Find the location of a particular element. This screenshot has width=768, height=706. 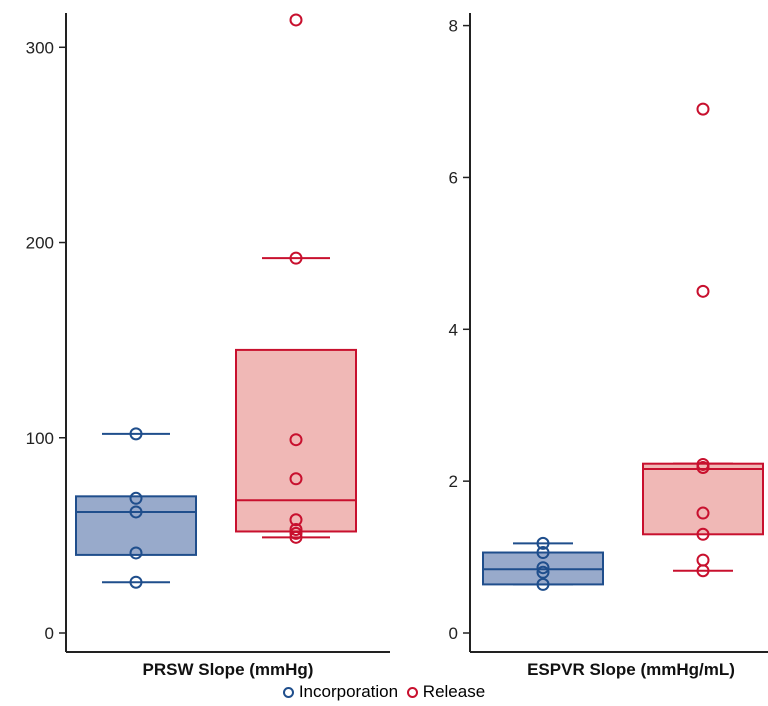

x-axis-title: PRSW Slope (mmHg) is located at coordinates (228, 669).